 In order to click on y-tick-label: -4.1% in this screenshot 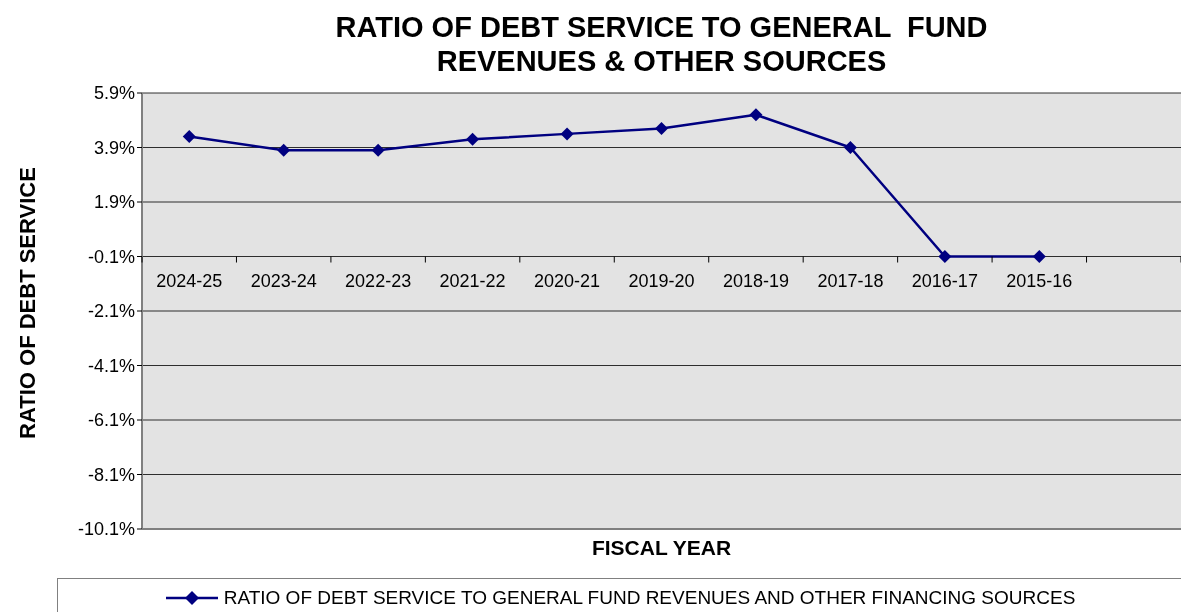, I will do `click(111, 365)`.